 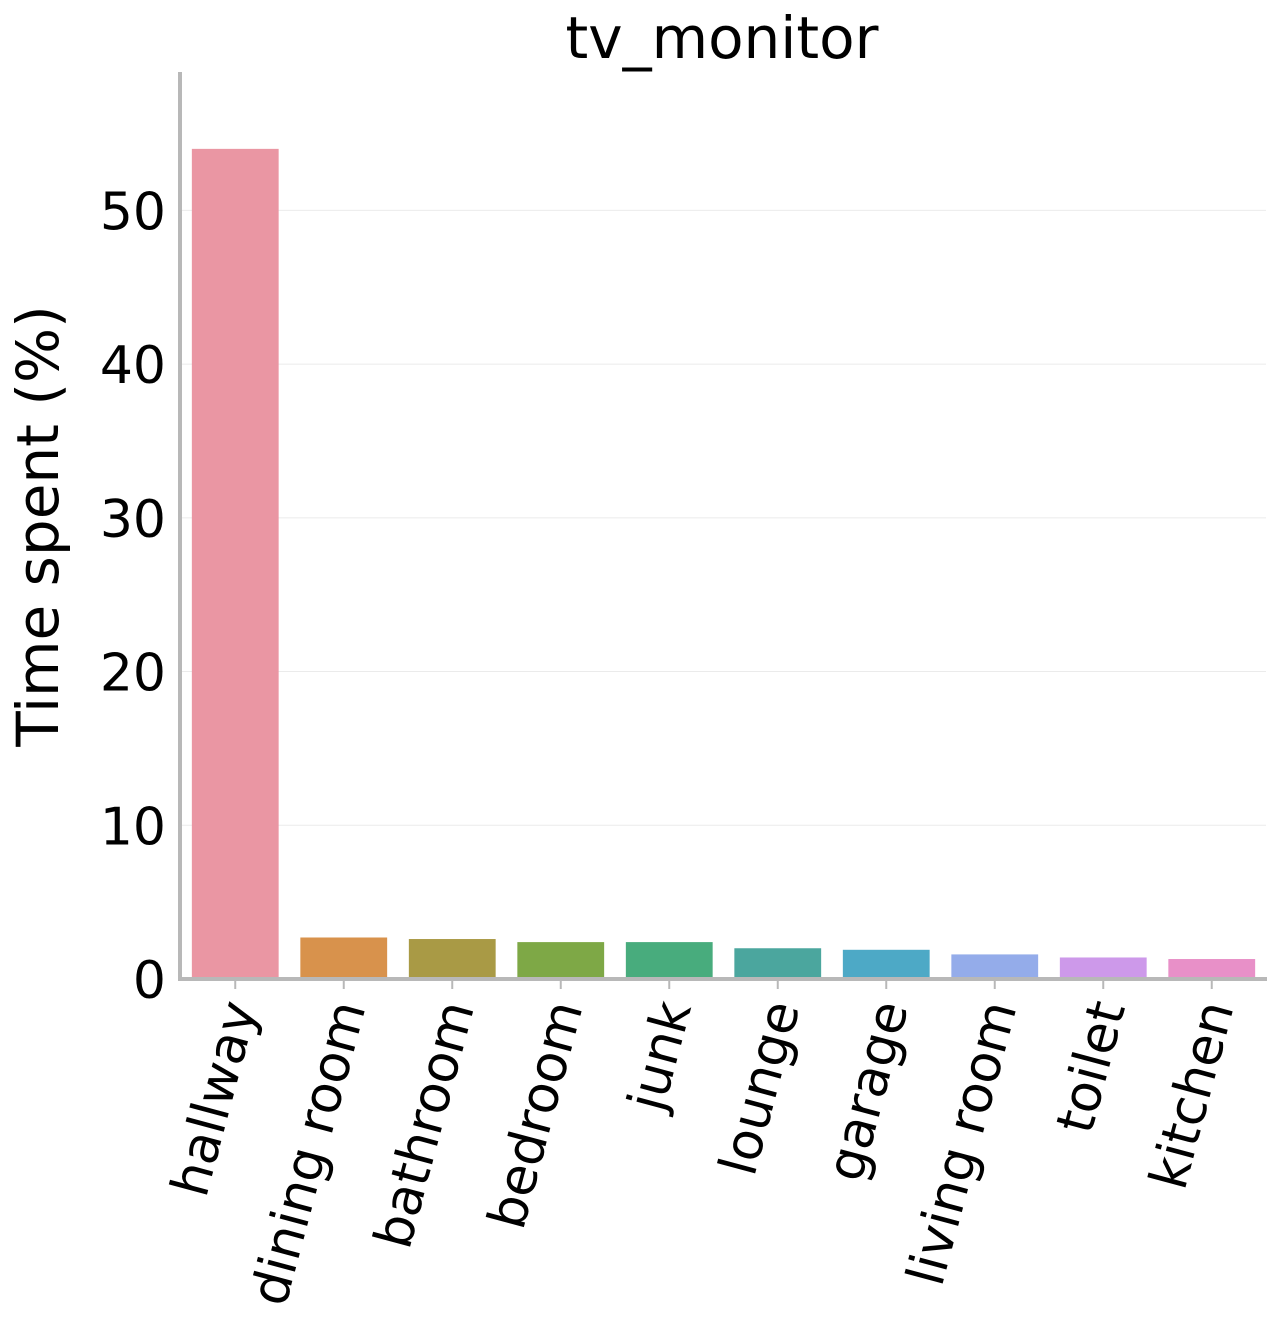 What do you see at coordinates (1193, 1095) in the screenshot?
I see `x-tick-label: kitchen` at bounding box center [1193, 1095].